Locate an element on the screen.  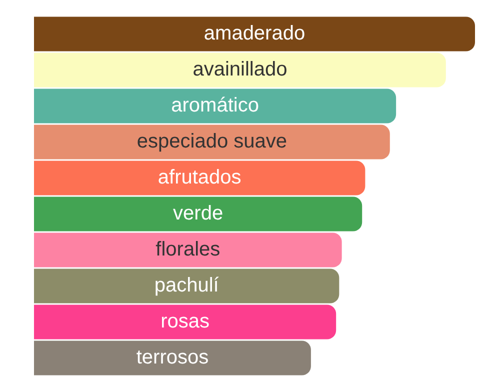
y-tick-label: rosas is located at coordinates (185, 321).